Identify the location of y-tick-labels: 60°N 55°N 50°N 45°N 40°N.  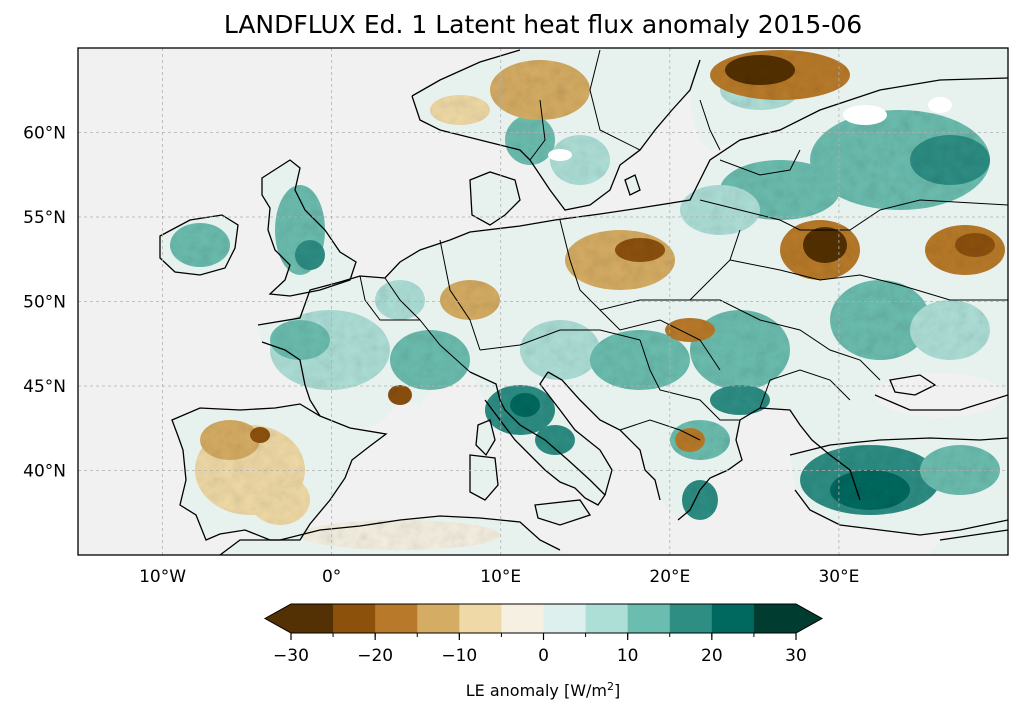
(44, 303).